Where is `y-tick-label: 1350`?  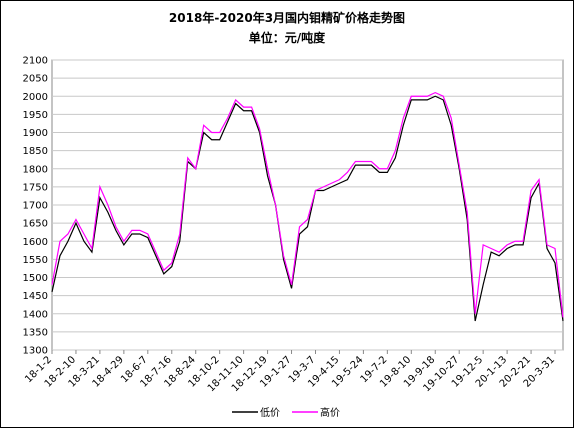
y-tick-label: 1350 is located at coordinates (35, 332).